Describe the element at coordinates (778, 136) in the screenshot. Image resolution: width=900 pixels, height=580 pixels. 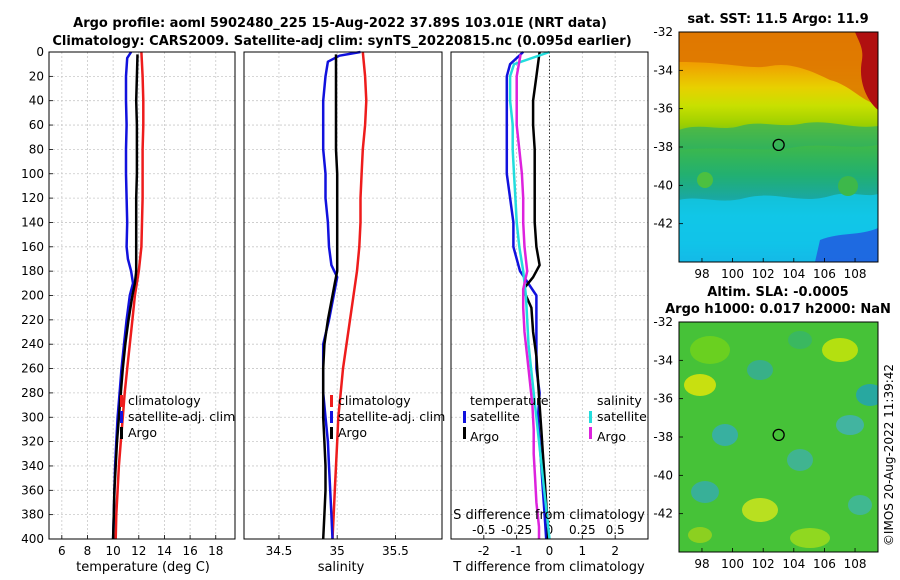
I see `sst-front` at that location.